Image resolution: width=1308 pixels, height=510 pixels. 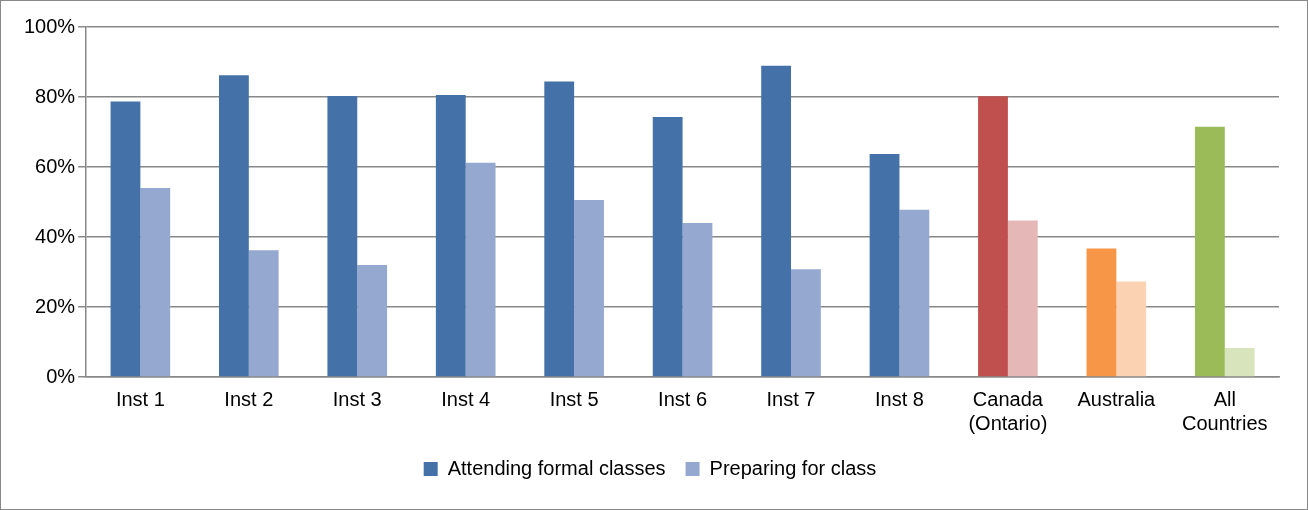 I want to click on x-tick-label: Canada (Ontario), so click(x=1008, y=410).